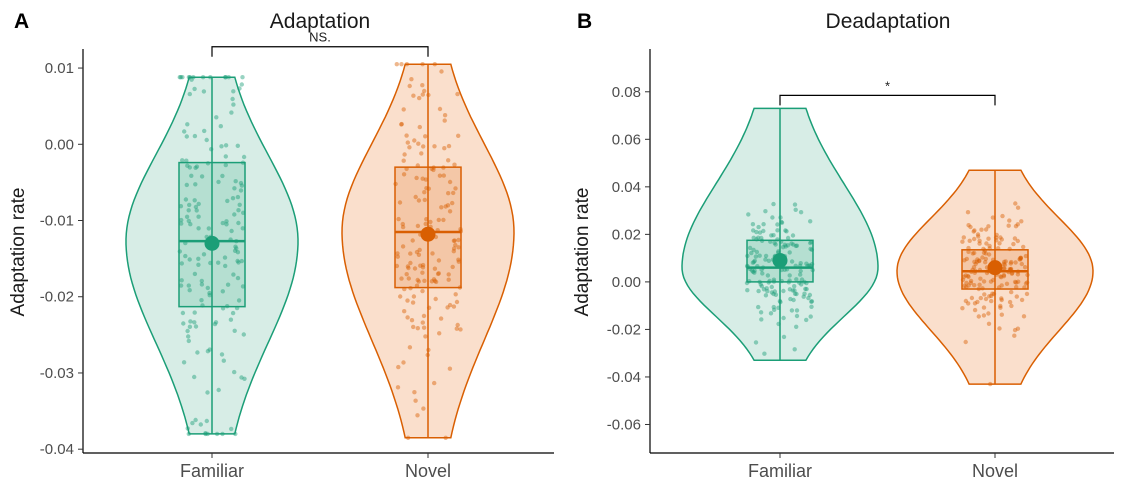 This screenshot has width=1126, height=483. Describe the element at coordinates (59, 68) in the screenshot. I see `y-tick-label: 0.01` at that location.